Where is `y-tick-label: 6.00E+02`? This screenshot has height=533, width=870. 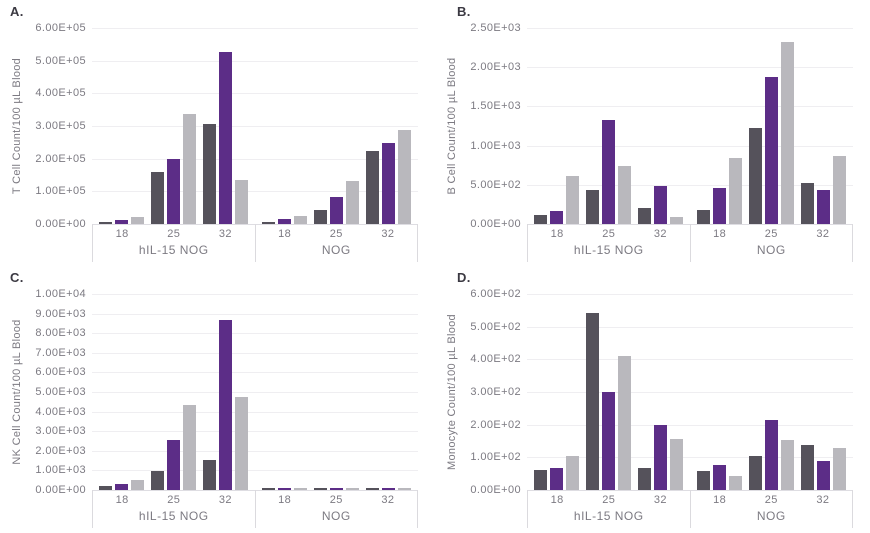 y-tick-label: 6.00E+02 is located at coordinates (495, 294).